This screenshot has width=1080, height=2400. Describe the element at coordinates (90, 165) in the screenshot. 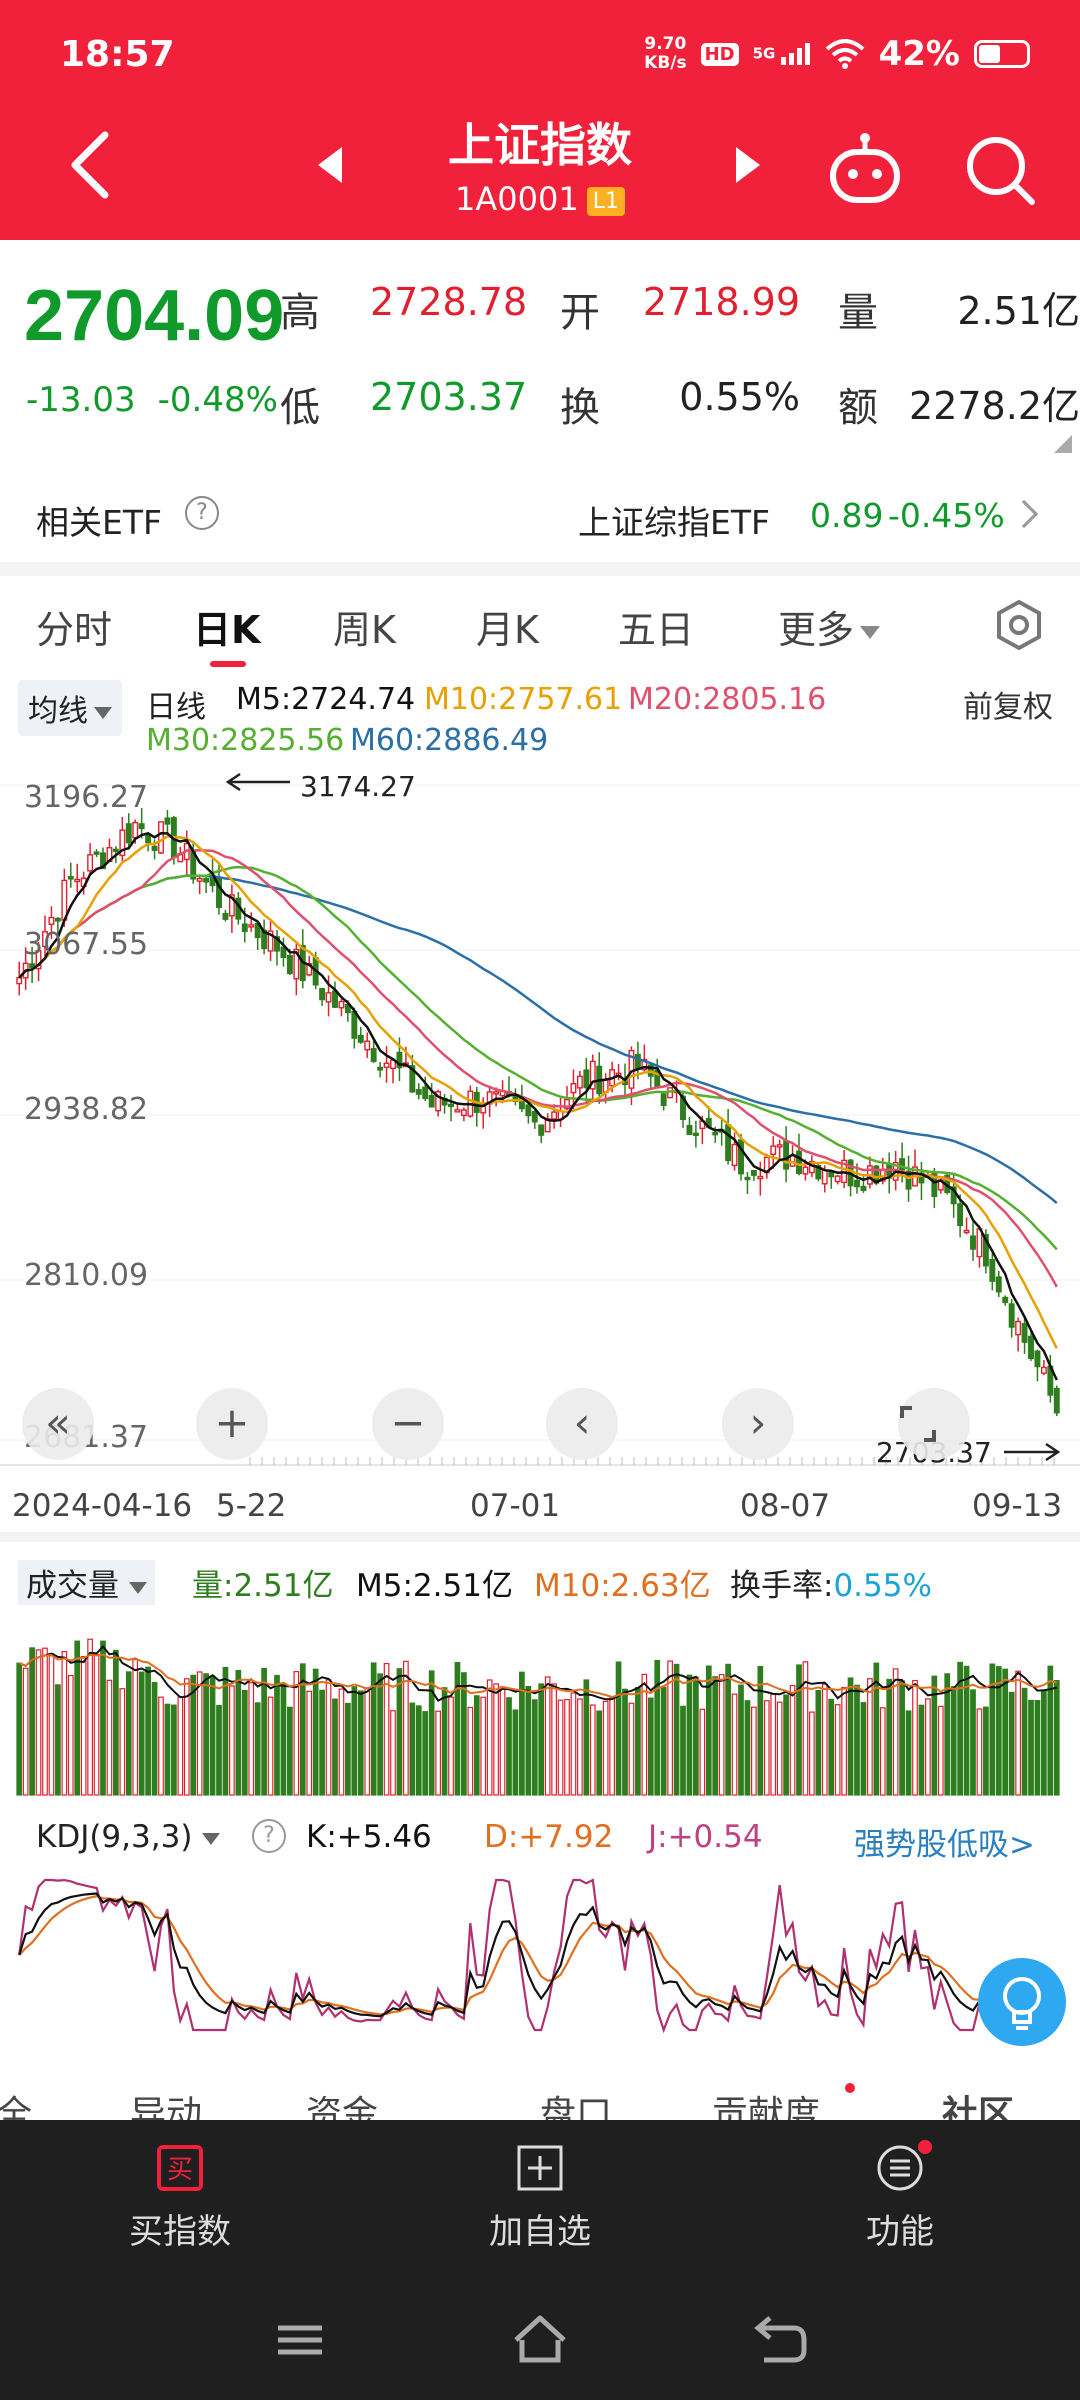

I see `back-arrow-icon` at that location.